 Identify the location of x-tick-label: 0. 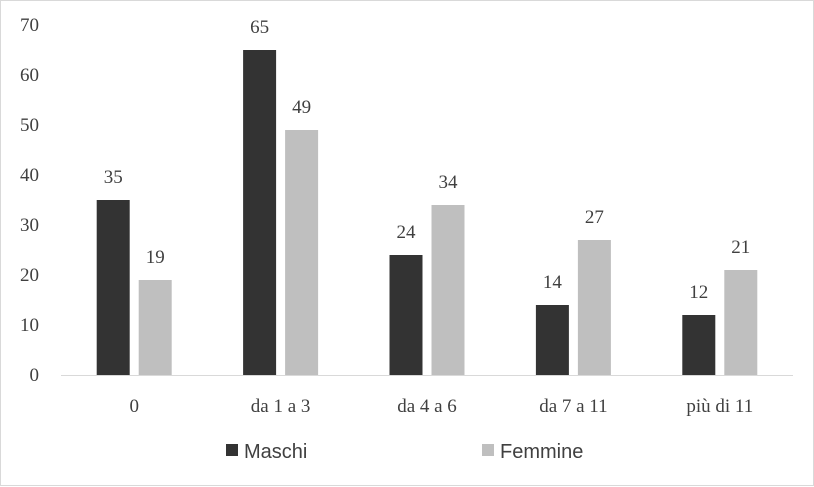
(134, 406).